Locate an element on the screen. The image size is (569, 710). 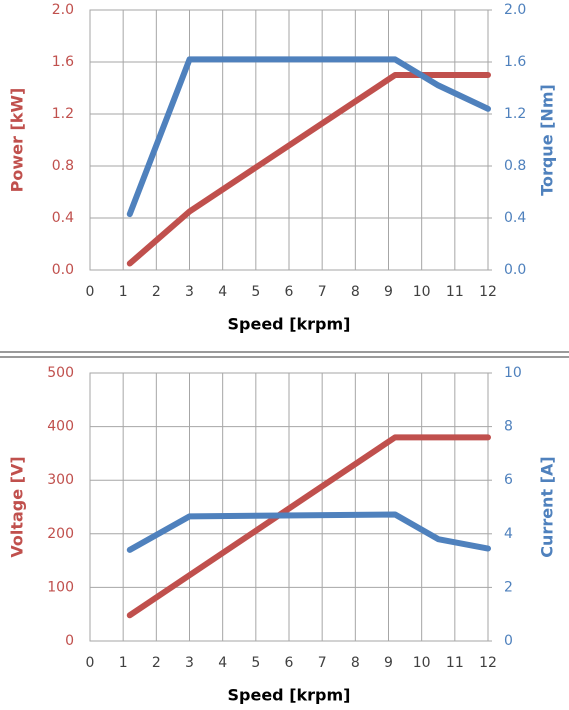
y-tick-label: 1.6 is located at coordinates (63, 62).